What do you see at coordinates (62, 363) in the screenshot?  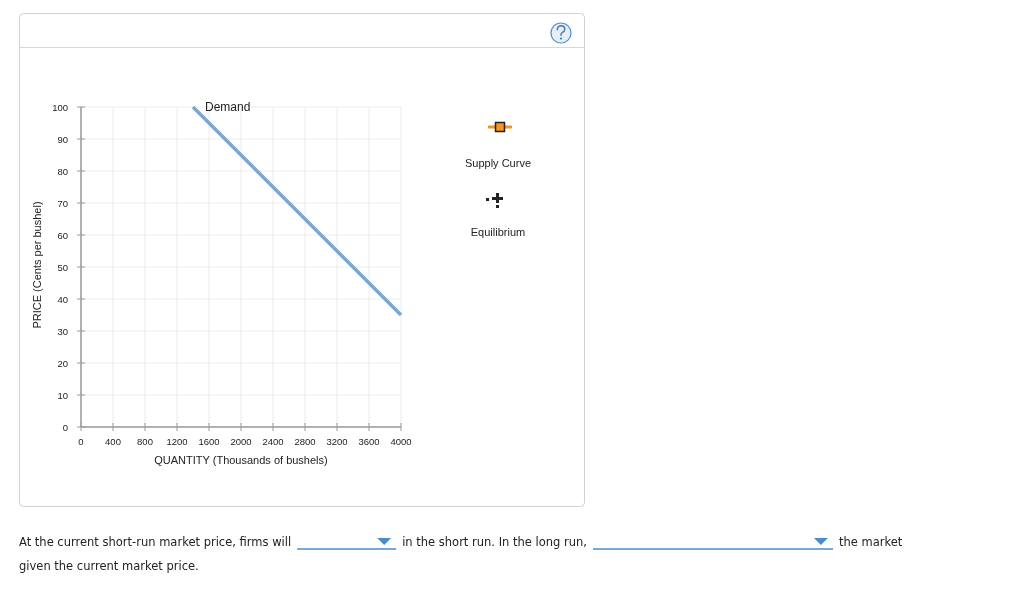 I see `y-tick-label: 20` at bounding box center [62, 363].